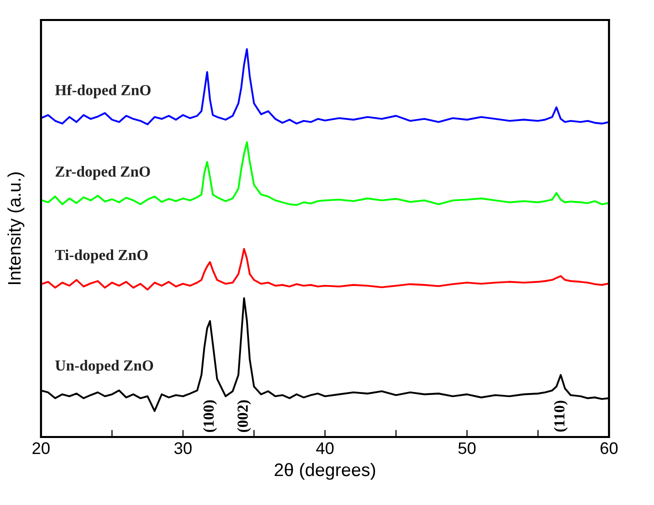  Describe the element at coordinates (103, 91) in the screenshot. I see `series-label: Hf-doped ZnO` at that location.